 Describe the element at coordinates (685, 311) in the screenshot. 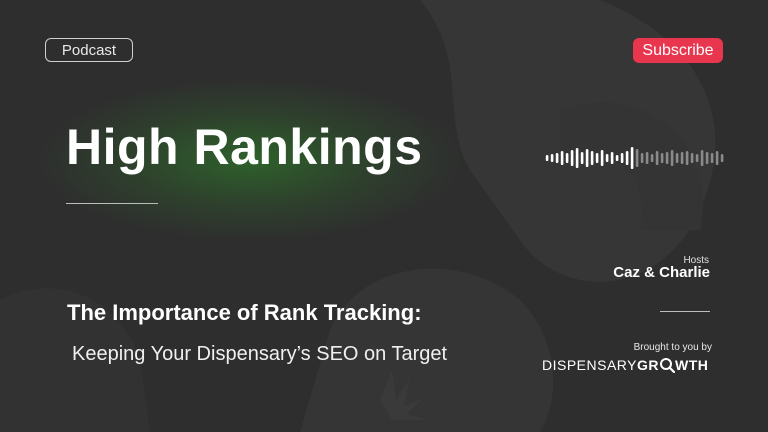

I see `hosts-divider` at that location.